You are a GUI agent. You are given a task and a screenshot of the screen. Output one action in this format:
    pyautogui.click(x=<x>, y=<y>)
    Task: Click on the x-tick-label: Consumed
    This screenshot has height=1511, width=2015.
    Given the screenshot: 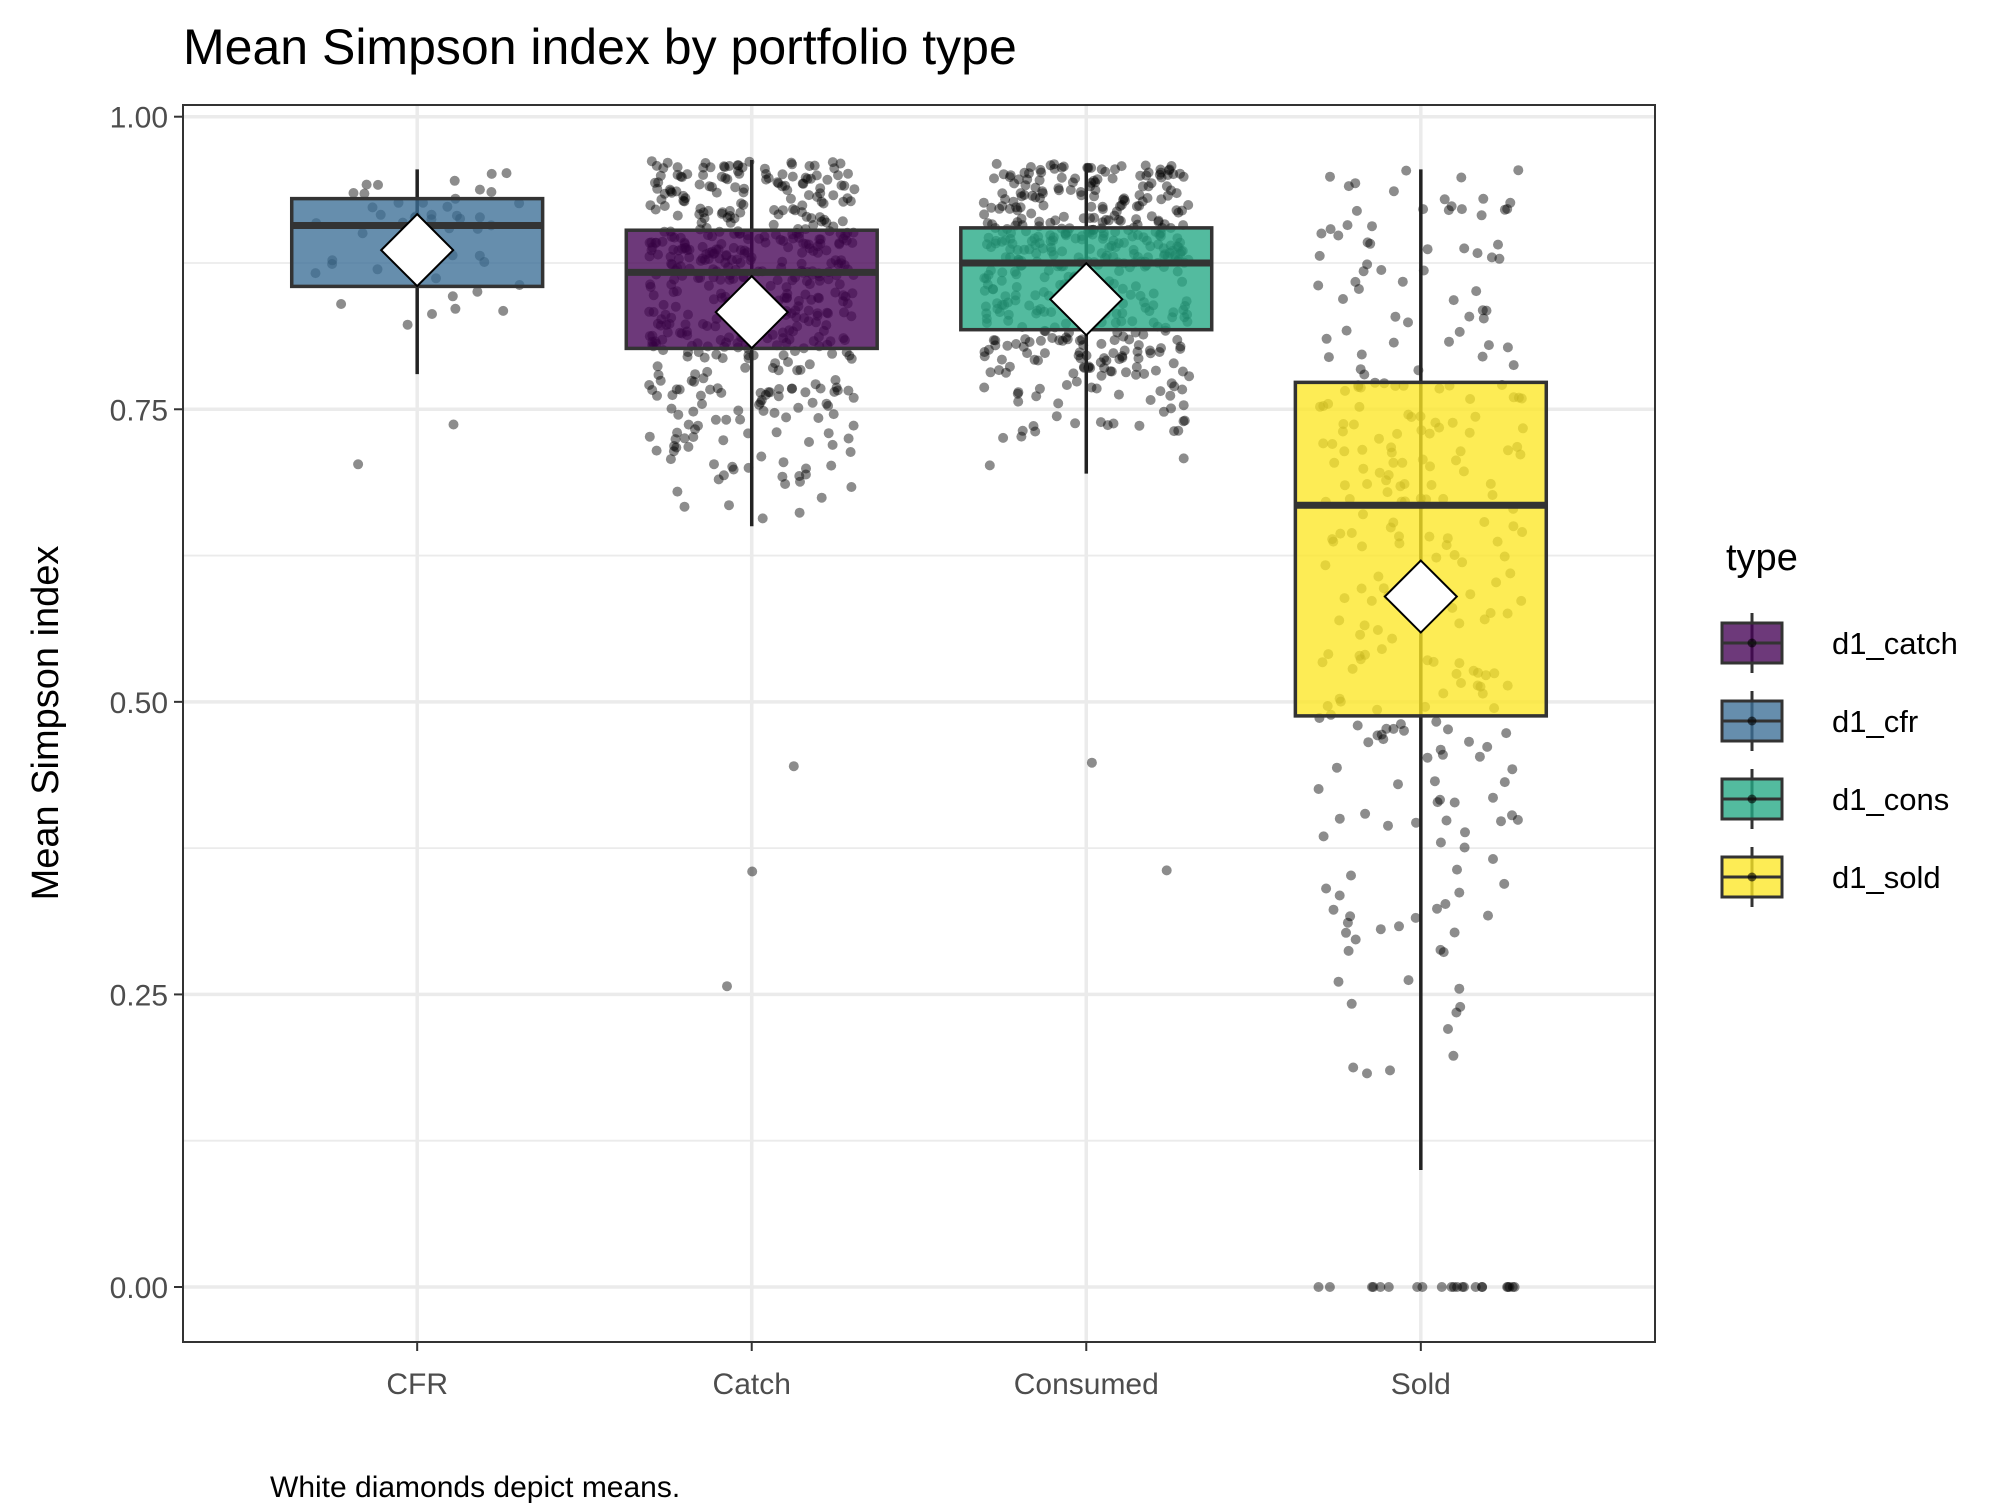 What is the action you would take?
    pyautogui.click(x=1086, y=1384)
    